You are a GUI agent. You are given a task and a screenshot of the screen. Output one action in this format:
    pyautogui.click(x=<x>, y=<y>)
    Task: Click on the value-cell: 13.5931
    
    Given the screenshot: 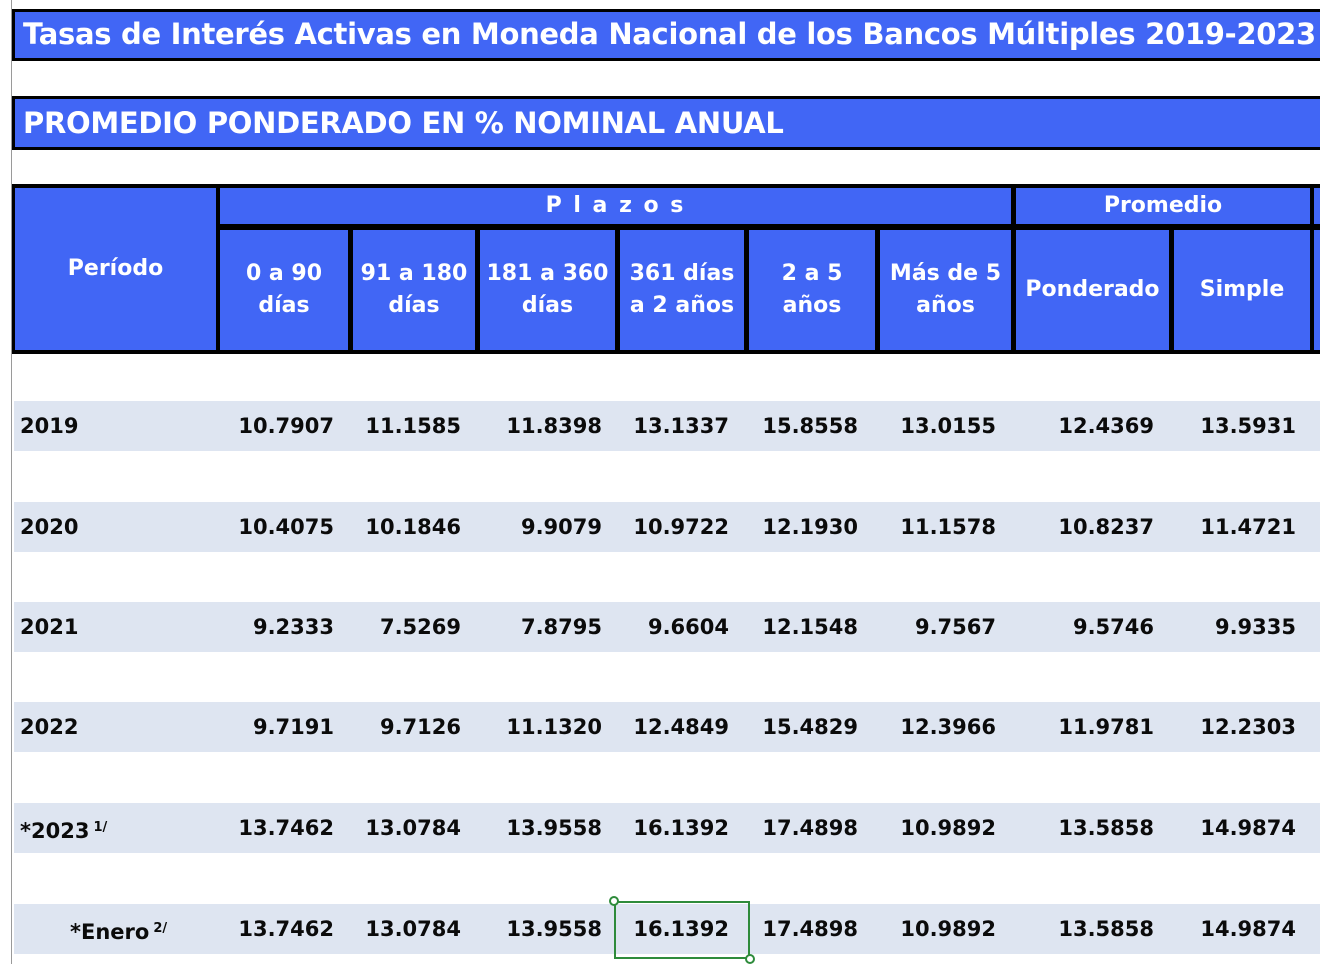 What is the action you would take?
    pyautogui.click(x=1248, y=426)
    